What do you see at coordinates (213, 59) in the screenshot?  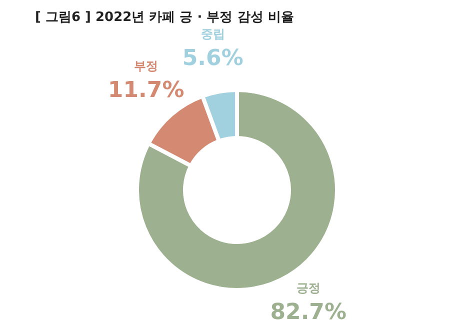 I see `data-label: 5.6%` at bounding box center [213, 59].